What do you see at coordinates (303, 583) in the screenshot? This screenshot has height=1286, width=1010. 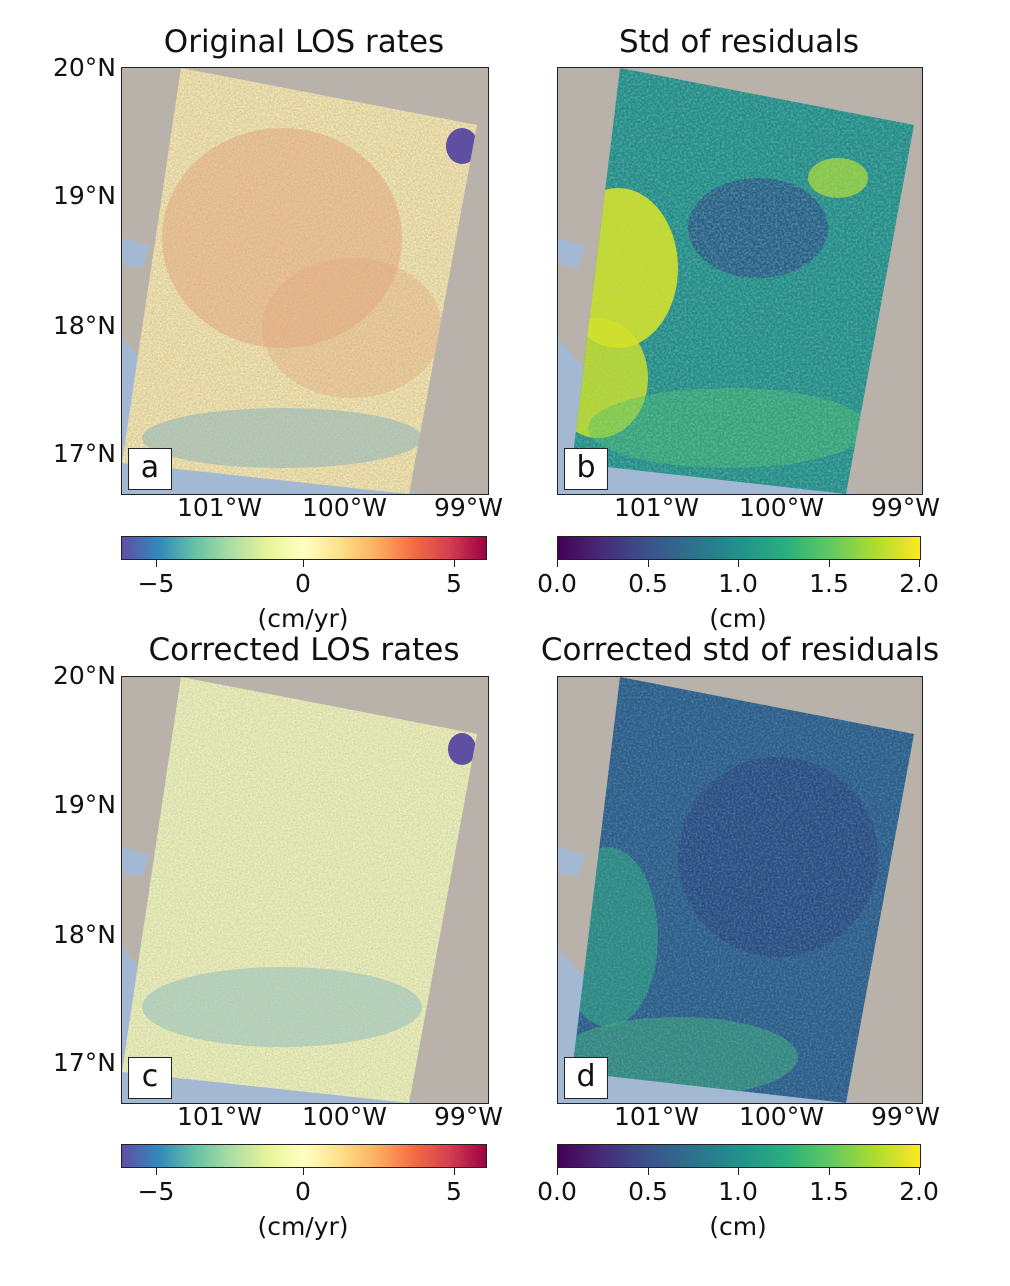 I see `colorbar-a-tick-0: 0` at bounding box center [303, 583].